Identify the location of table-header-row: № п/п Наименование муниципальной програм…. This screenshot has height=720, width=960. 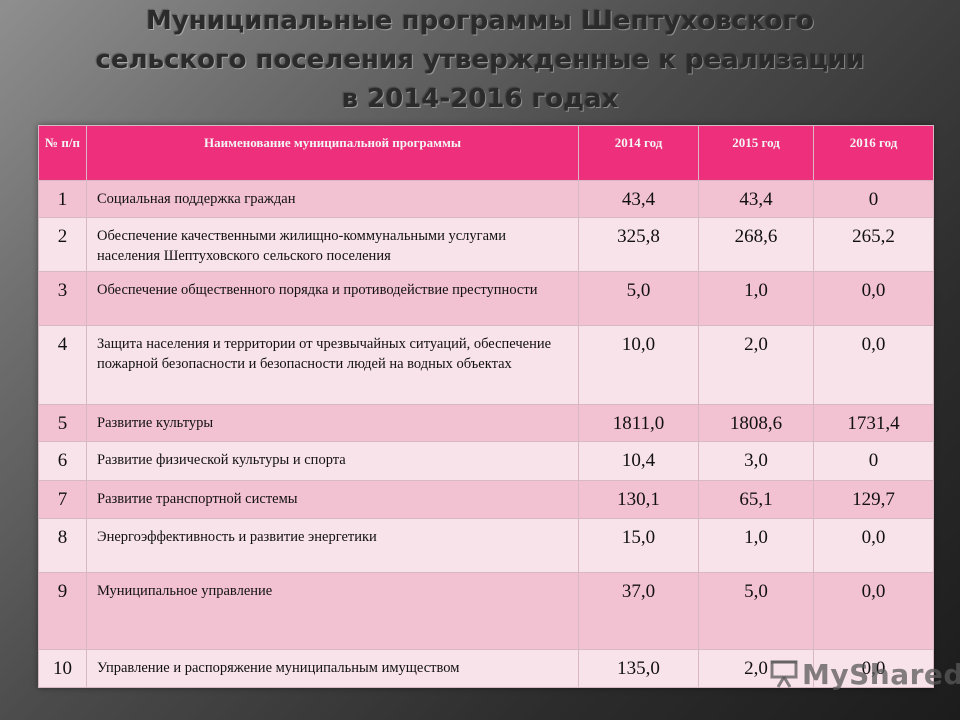
(486, 153).